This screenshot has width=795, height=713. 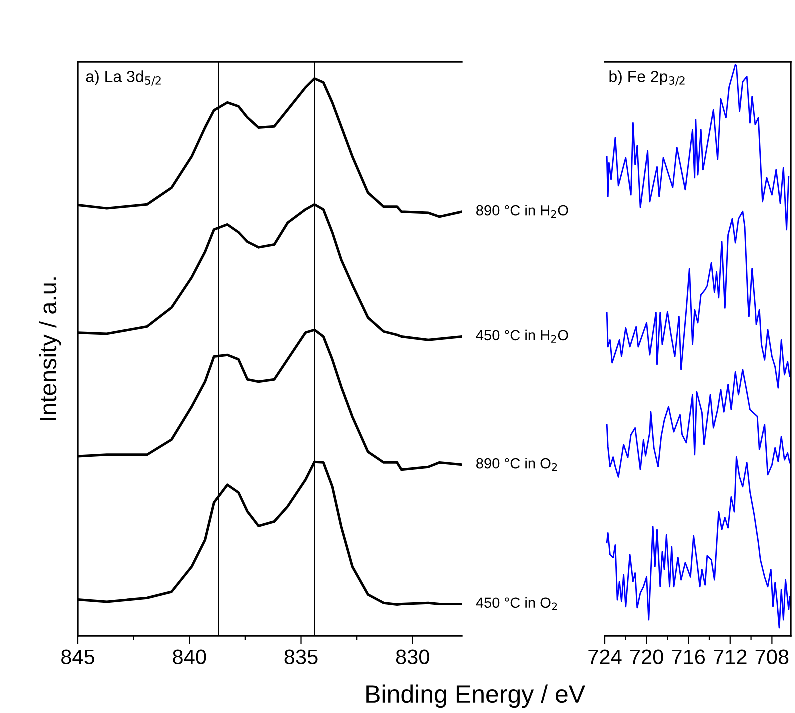 I want to click on x-tick-label: 712, so click(x=730, y=657).